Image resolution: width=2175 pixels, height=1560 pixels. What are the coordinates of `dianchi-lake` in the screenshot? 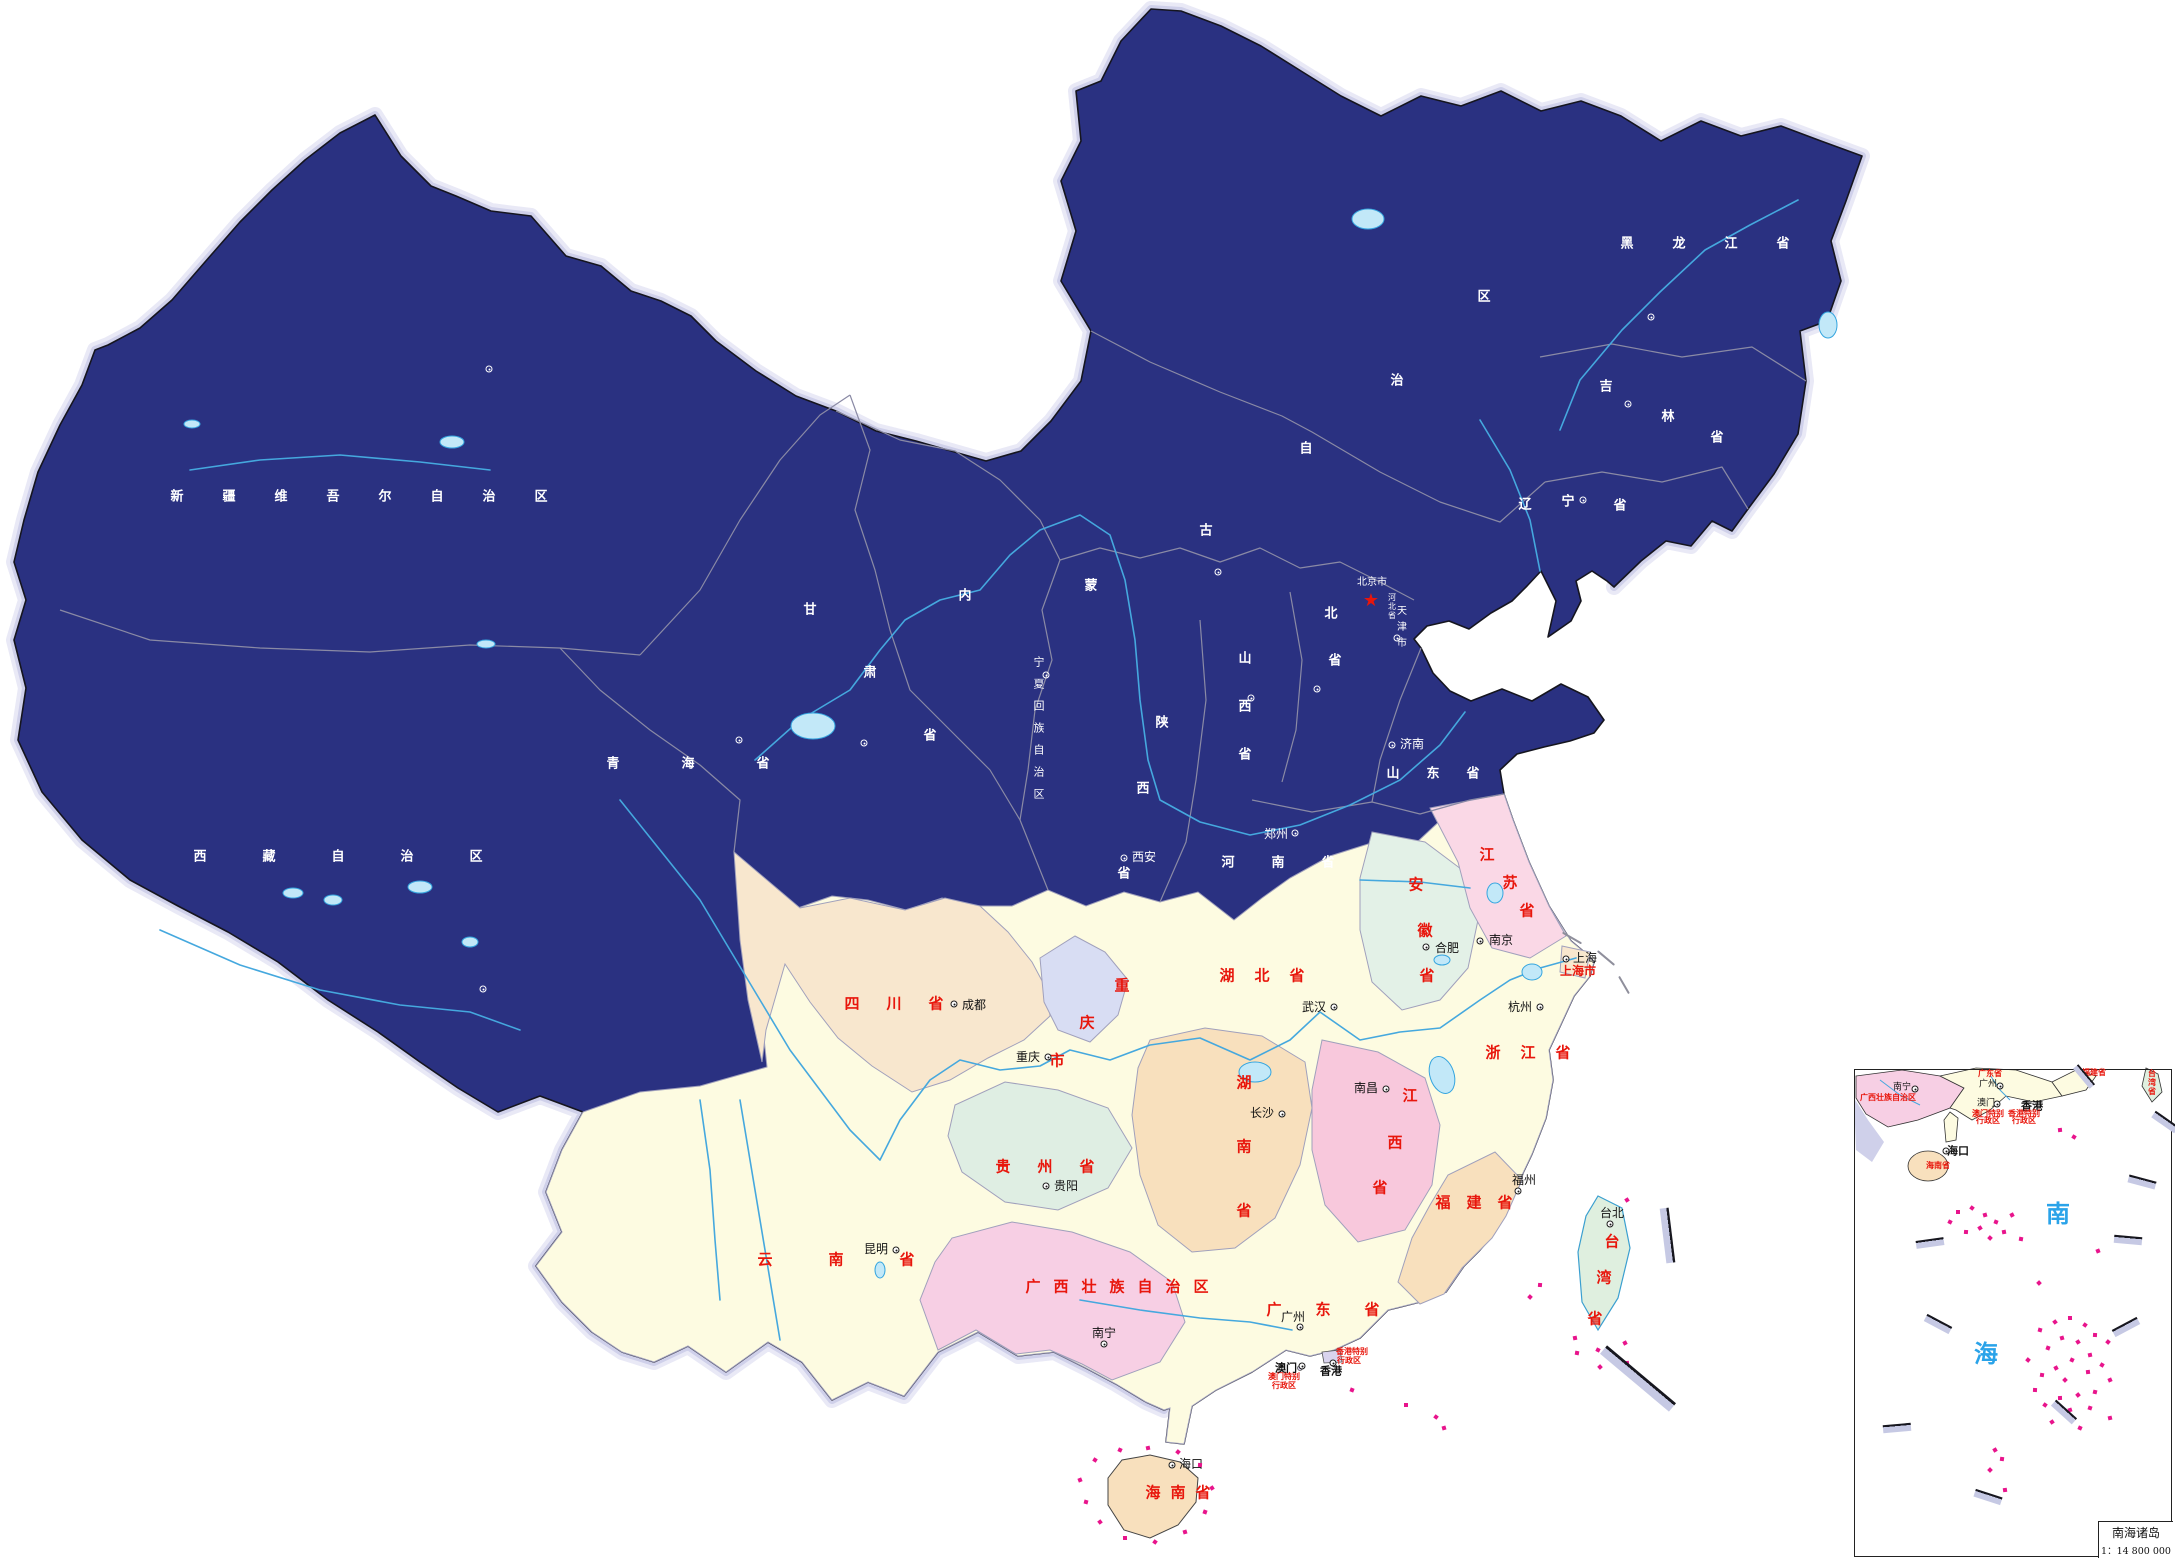 It's located at (880, 1270).